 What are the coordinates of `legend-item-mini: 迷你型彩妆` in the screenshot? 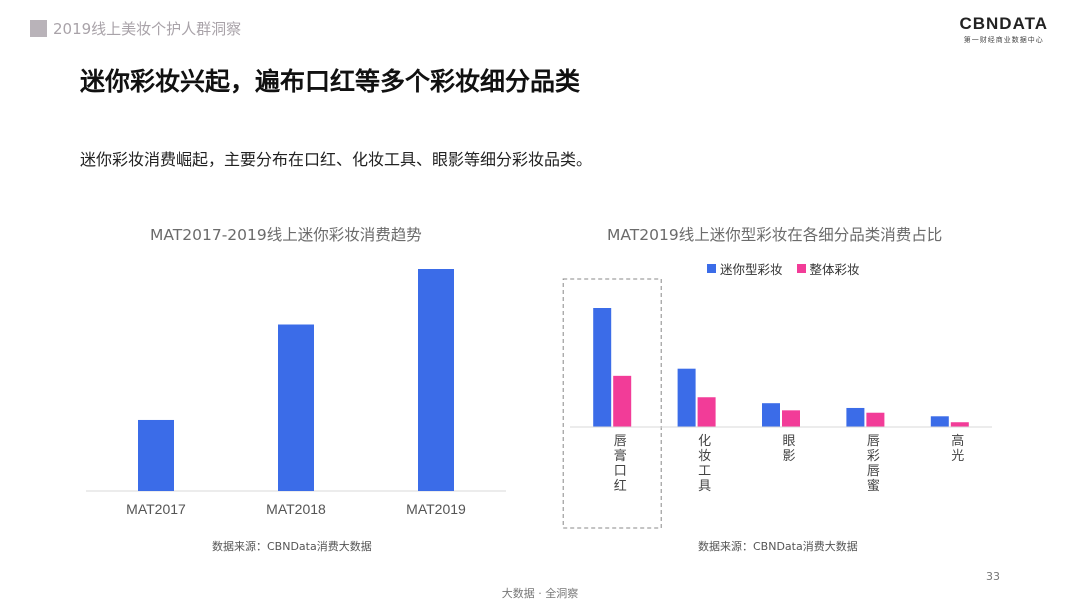 It's located at (745, 268).